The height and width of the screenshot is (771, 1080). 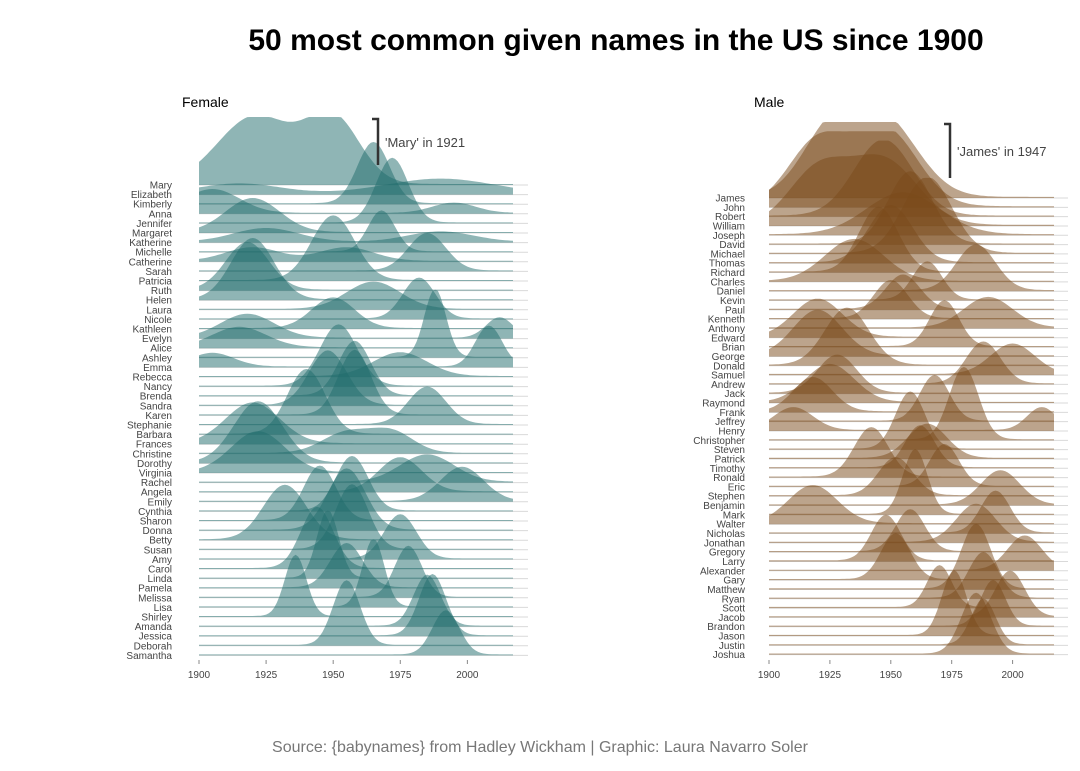 I want to click on name-label: Kimberly, so click(x=152, y=205).